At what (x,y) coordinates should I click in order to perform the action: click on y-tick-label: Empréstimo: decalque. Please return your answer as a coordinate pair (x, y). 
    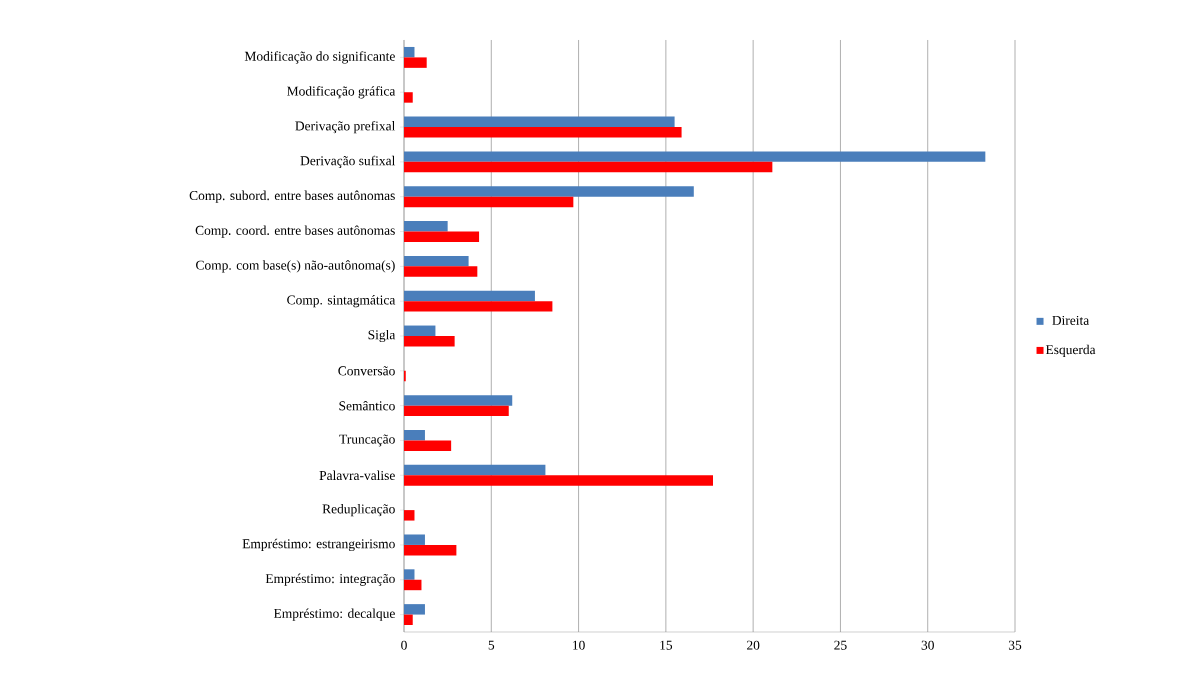
    Looking at the image, I should click on (334, 614).